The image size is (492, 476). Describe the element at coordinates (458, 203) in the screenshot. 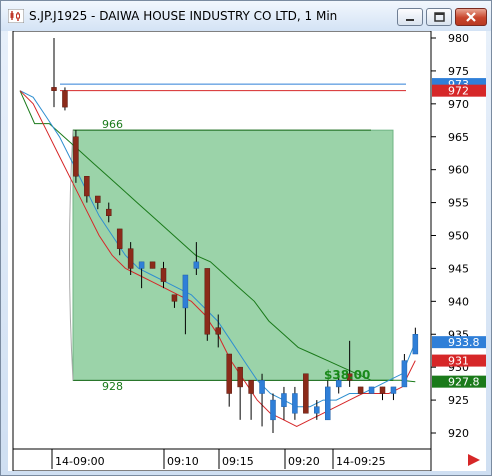

I see `price-tick-label: 955` at that location.